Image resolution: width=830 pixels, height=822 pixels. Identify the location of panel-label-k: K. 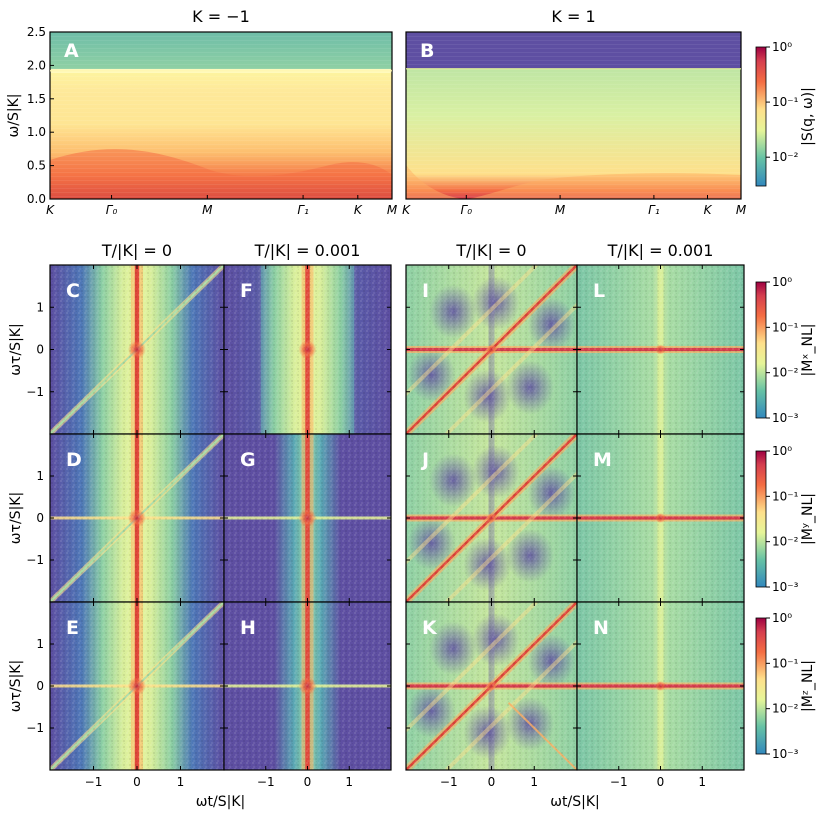
(430, 628).